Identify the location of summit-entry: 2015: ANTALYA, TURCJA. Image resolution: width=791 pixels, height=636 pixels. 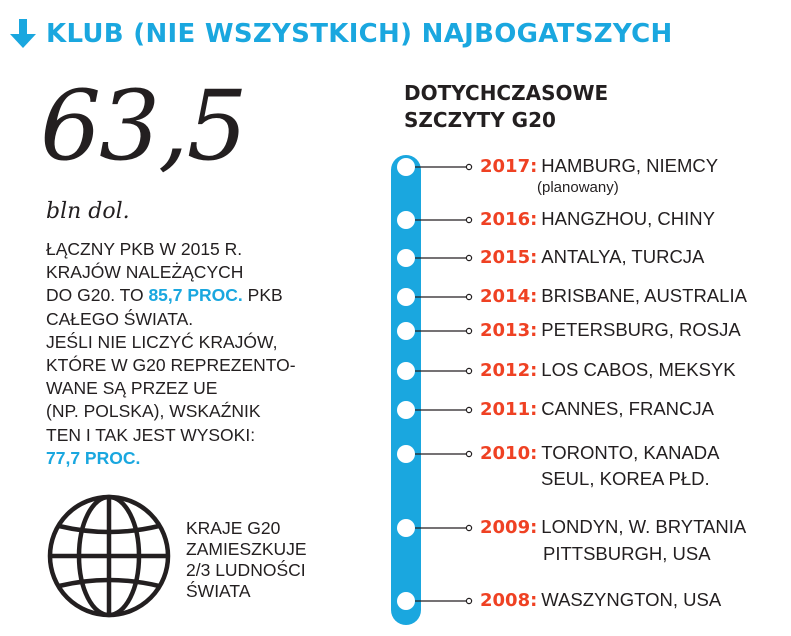
(592, 257).